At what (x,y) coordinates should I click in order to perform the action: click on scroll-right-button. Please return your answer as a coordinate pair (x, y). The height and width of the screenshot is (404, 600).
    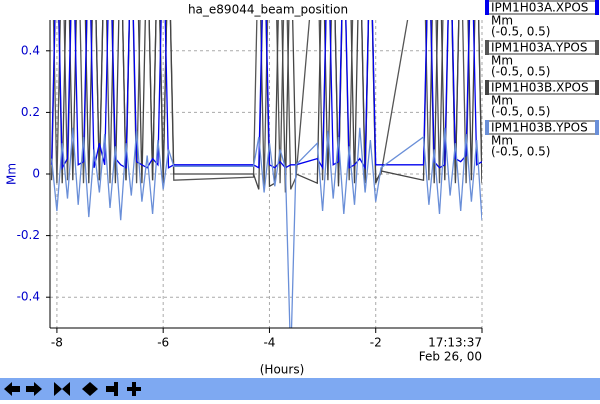
    Looking at the image, I should click on (34, 389).